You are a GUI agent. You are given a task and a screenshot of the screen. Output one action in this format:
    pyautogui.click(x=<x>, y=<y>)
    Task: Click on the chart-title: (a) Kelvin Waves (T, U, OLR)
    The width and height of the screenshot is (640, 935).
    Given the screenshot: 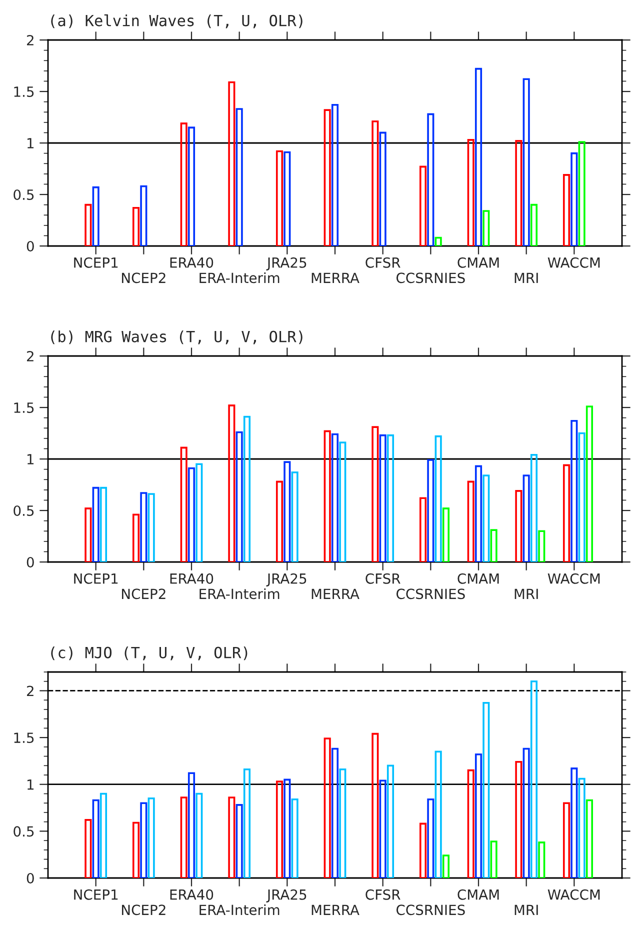 What is the action you would take?
    pyautogui.click(x=176, y=21)
    